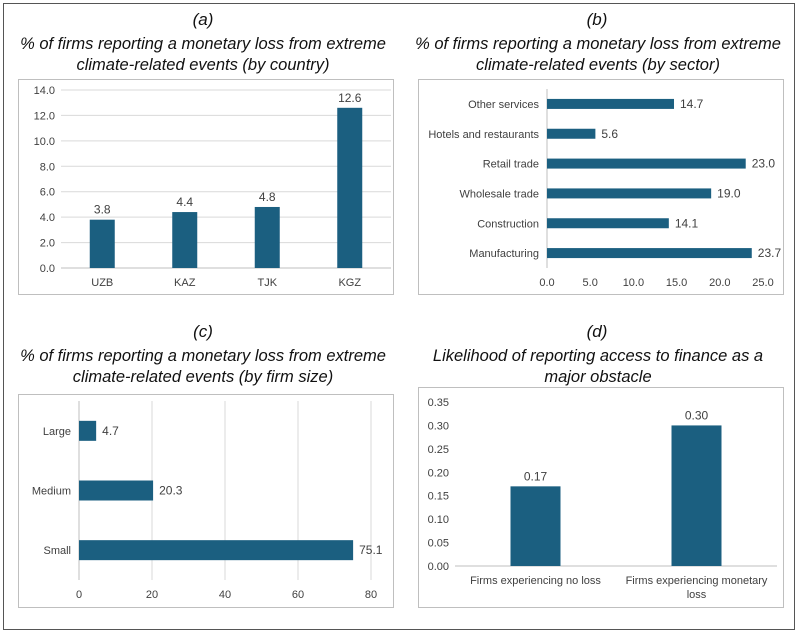 This screenshot has width=800, height=635. I want to click on panel-b-x-tick-label: 15.0, so click(676, 283).